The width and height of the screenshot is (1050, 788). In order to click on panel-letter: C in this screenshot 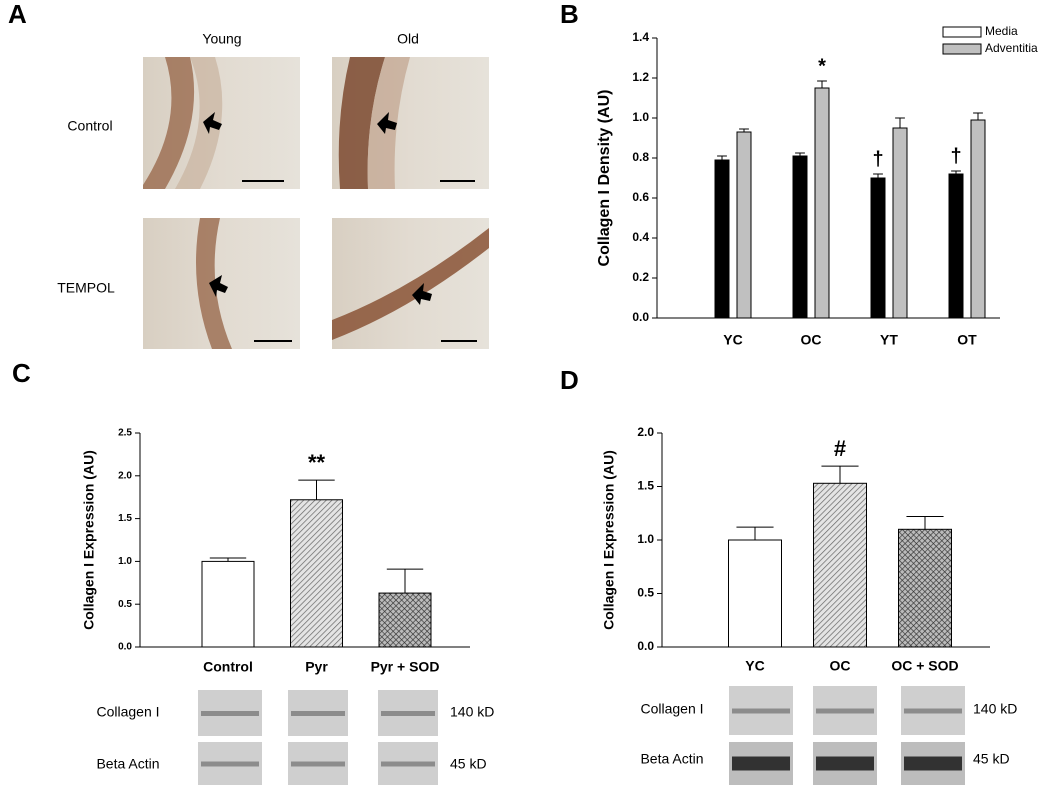, I will do `click(21, 373)`.